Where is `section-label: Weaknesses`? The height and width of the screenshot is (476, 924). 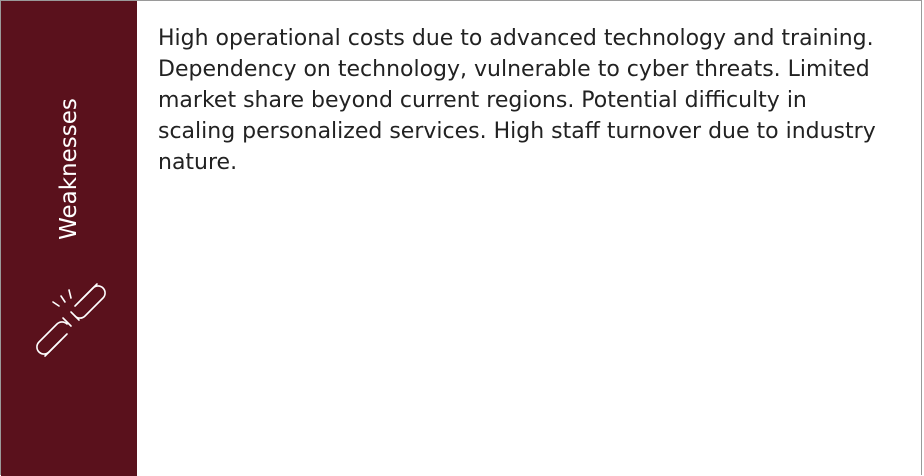
section-label: Weaknesses is located at coordinates (69, 169).